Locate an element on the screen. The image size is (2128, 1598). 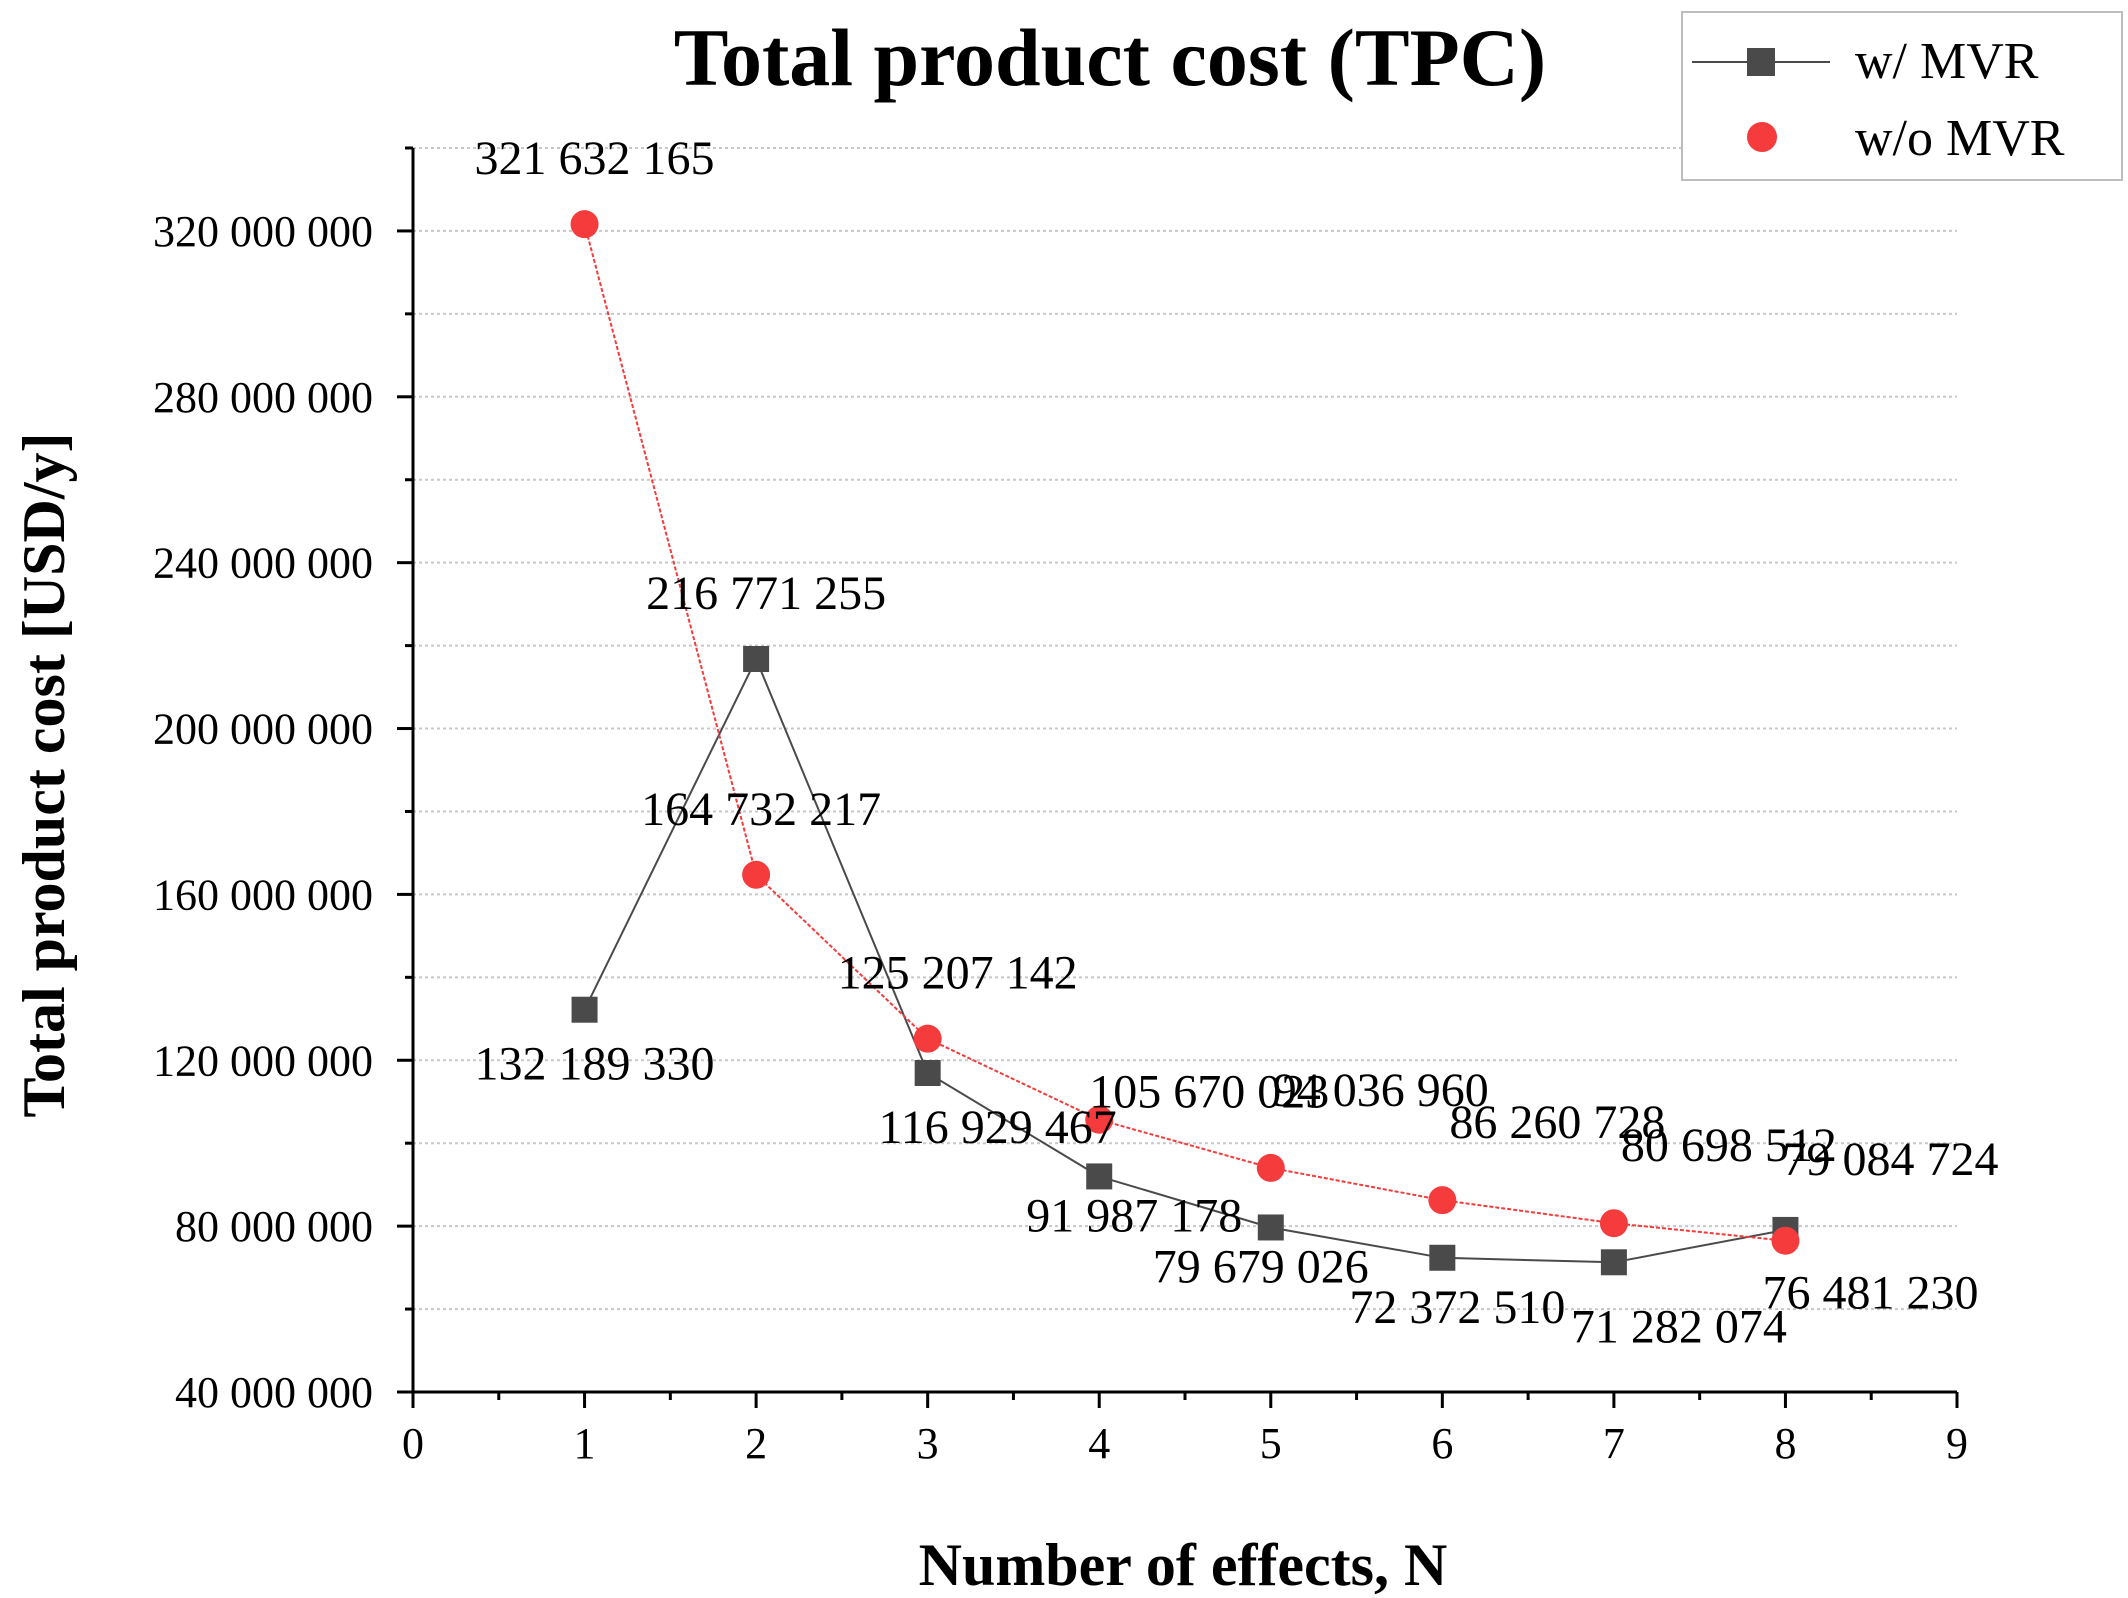
data-label: 91 987 178 is located at coordinates (1134, 1215).